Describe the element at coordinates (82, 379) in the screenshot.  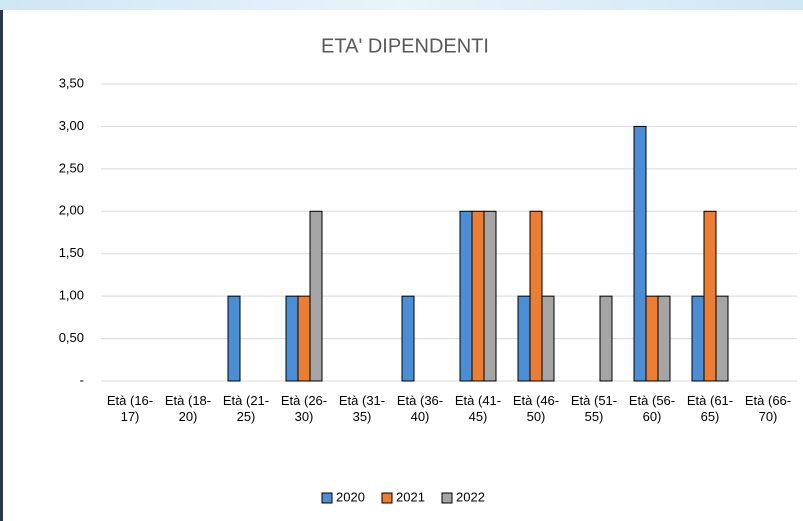
I see `y-tick-label: -` at that location.